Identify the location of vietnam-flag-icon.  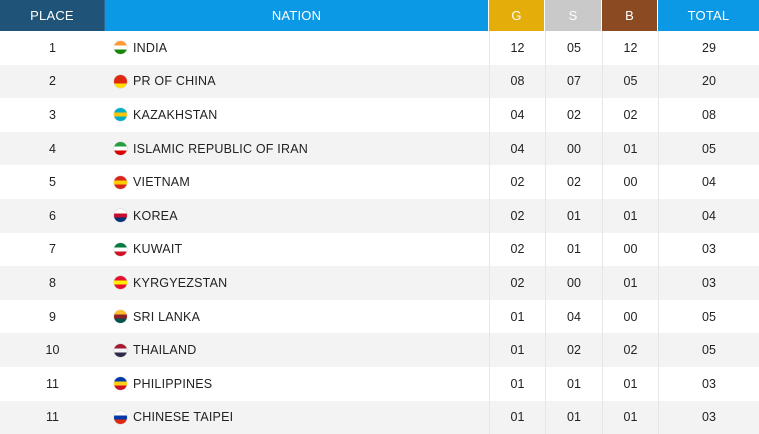
(120, 182).